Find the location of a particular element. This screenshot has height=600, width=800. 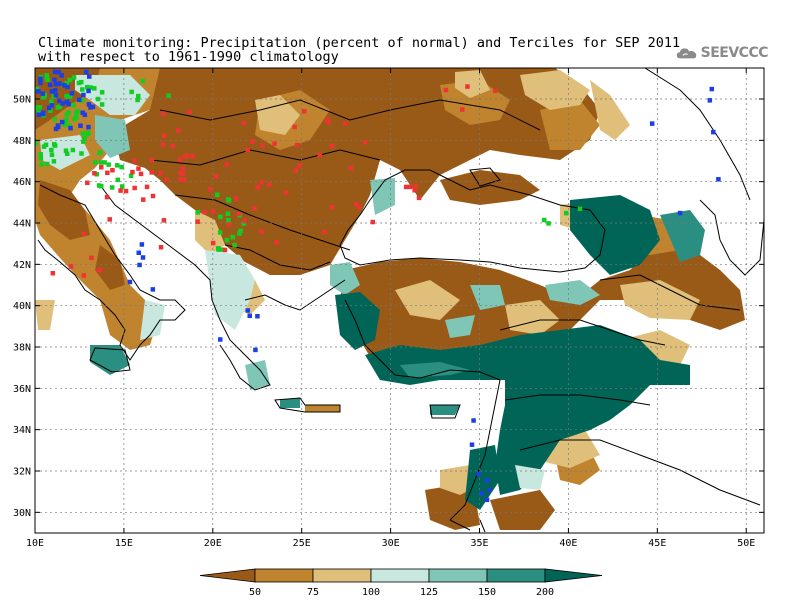

colorbar-label: 200 is located at coordinates (545, 592).